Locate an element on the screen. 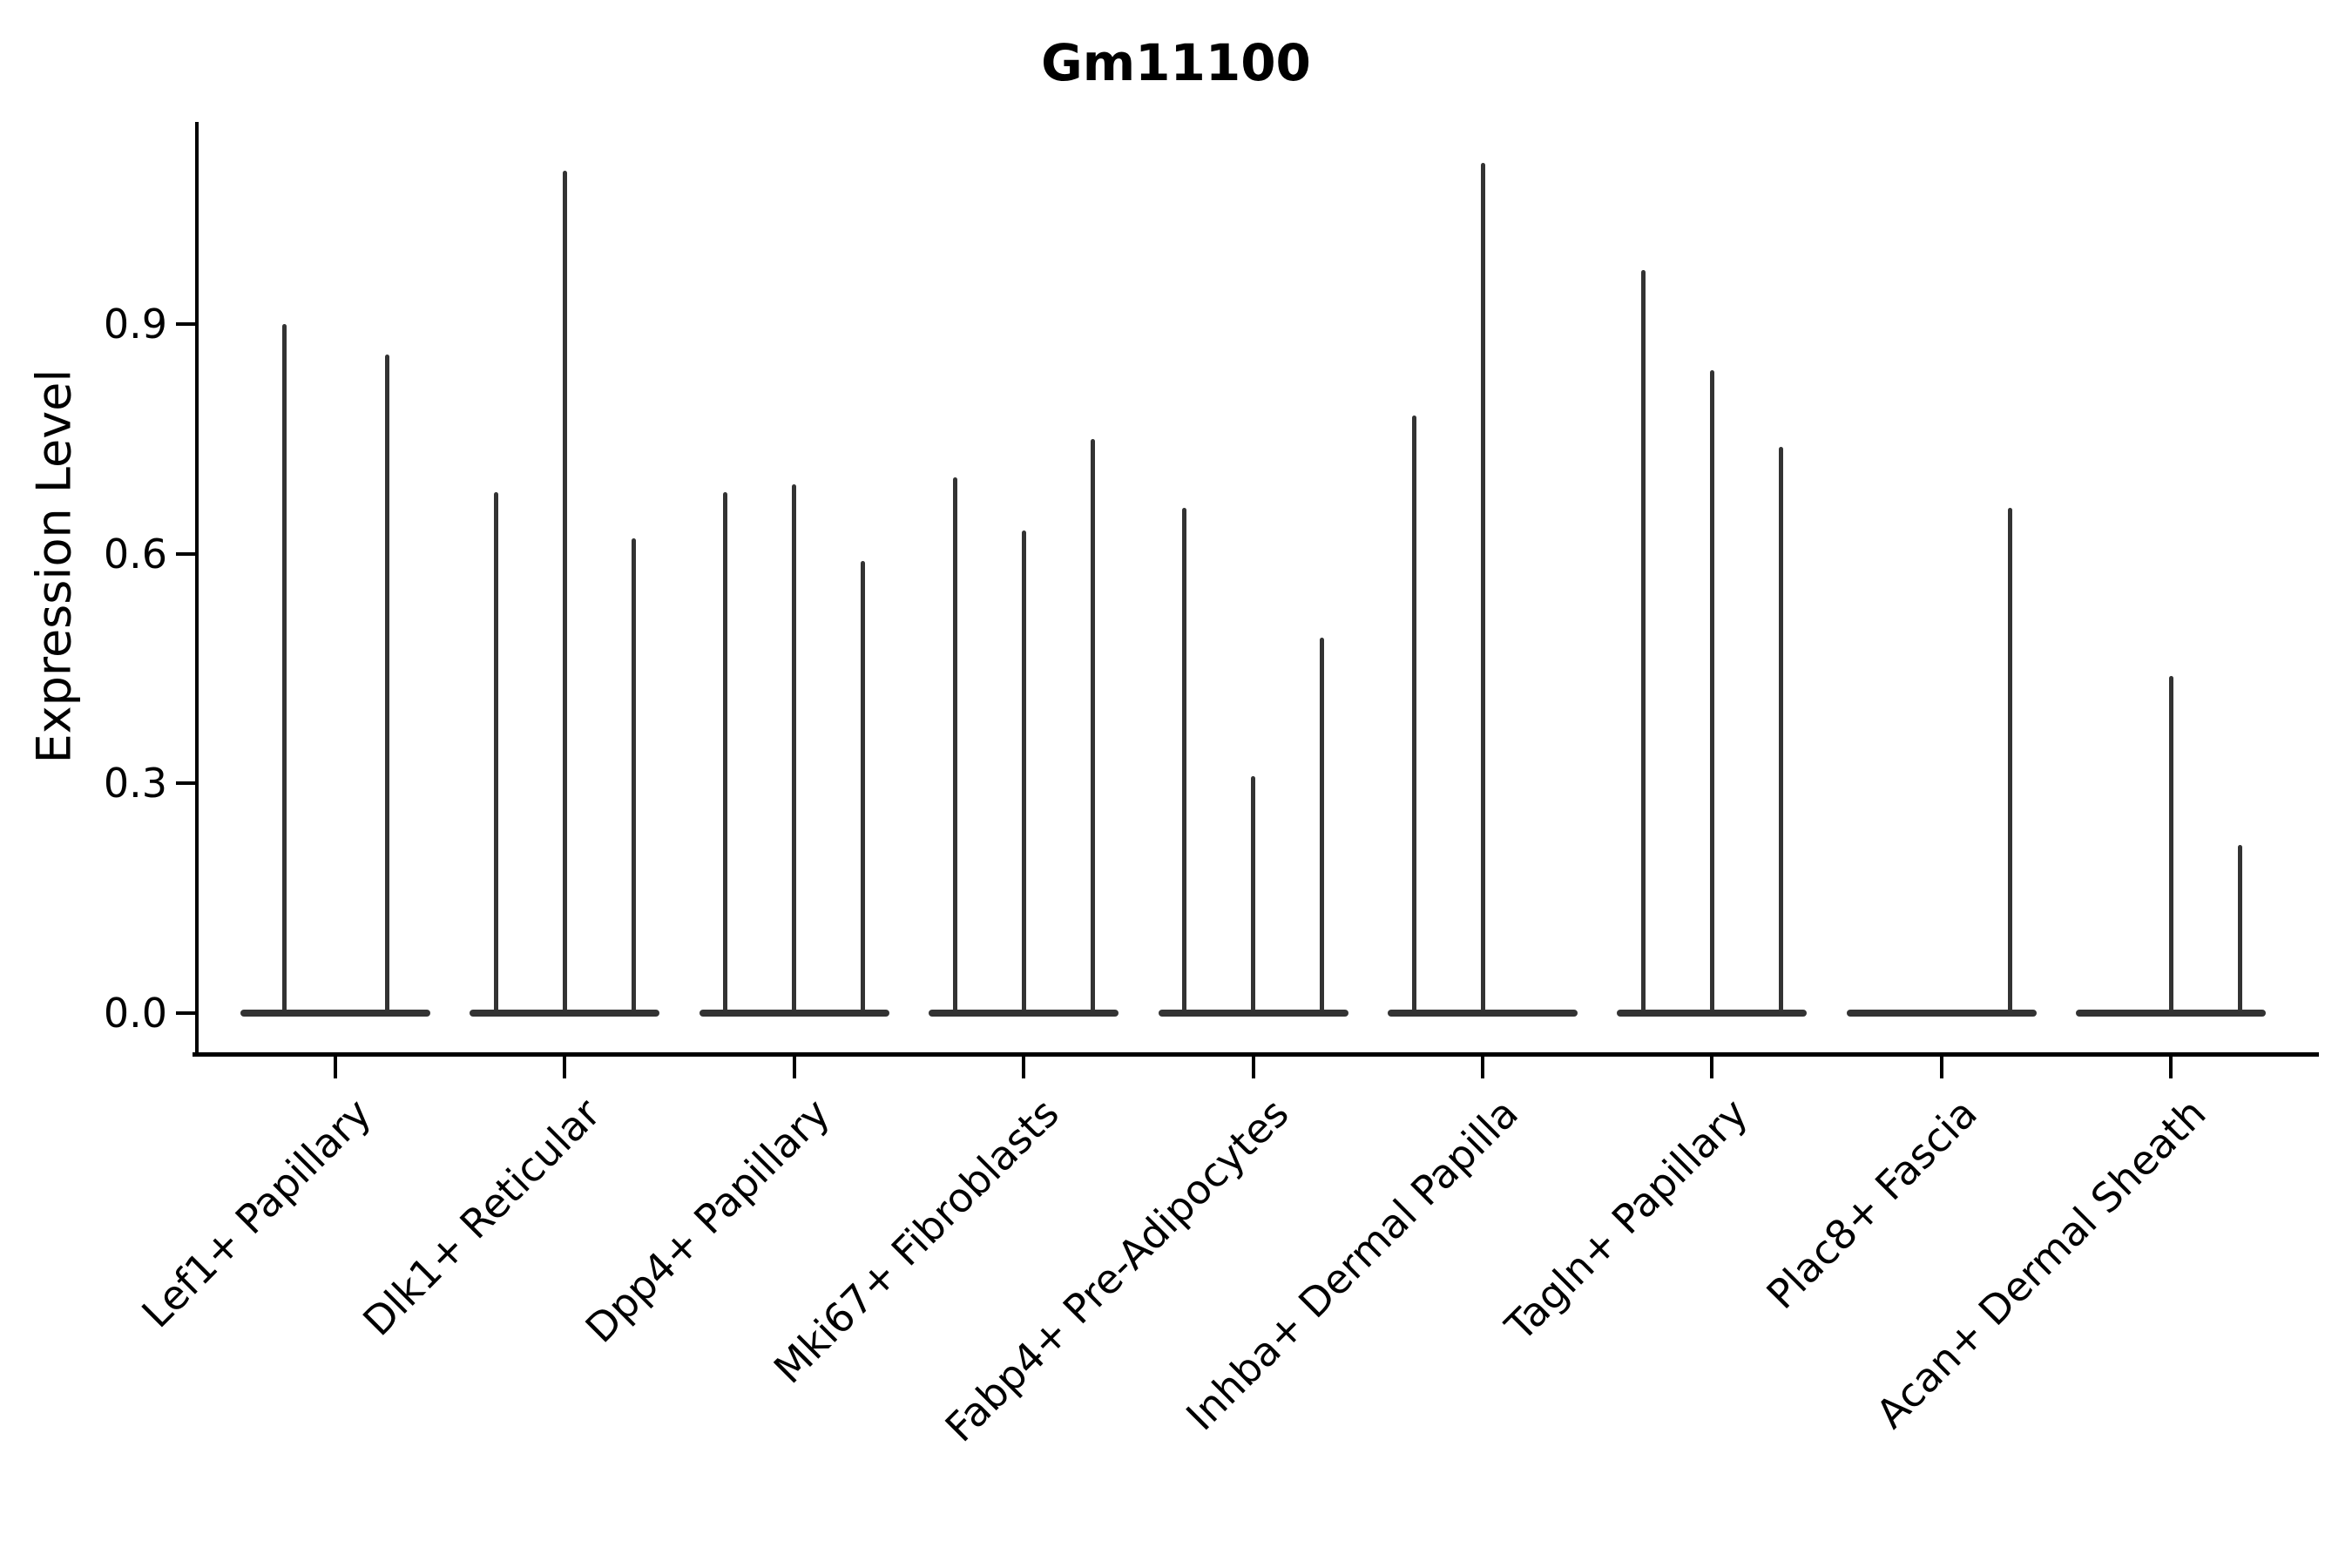 The width and height of the screenshot is (2352, 1568). x-tick-label: Dlk1+ Reticular is located at coordinates (481, 1217).